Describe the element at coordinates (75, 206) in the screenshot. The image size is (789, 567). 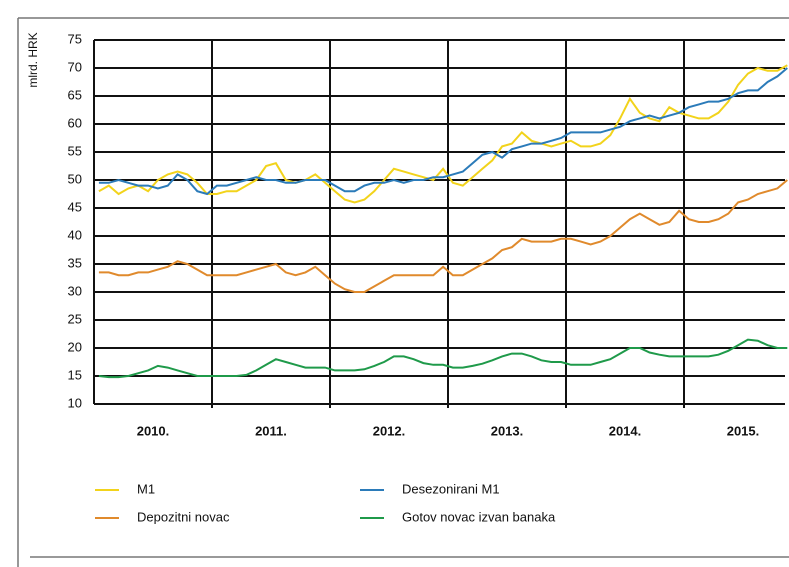
I see `y-tick-label: 45` at that location.